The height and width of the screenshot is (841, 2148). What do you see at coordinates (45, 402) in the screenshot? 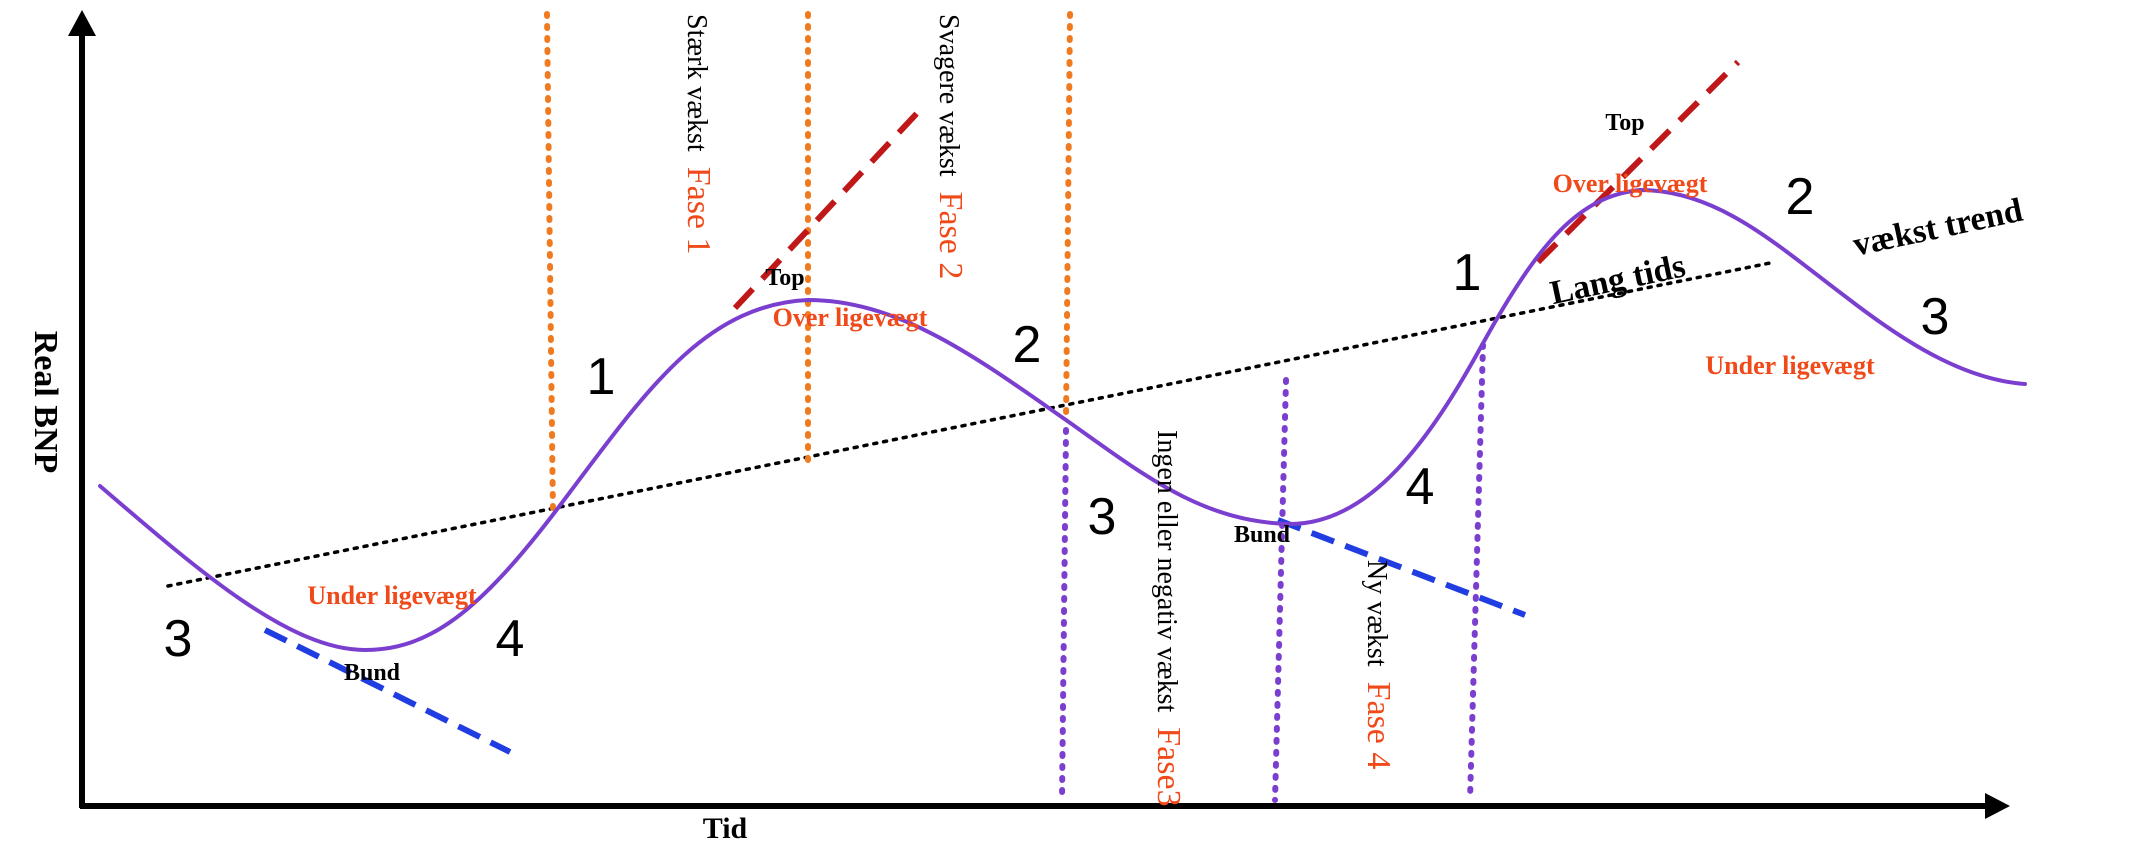
I see `y-axis-label: Real BNP` at bounding box center [45, 402].